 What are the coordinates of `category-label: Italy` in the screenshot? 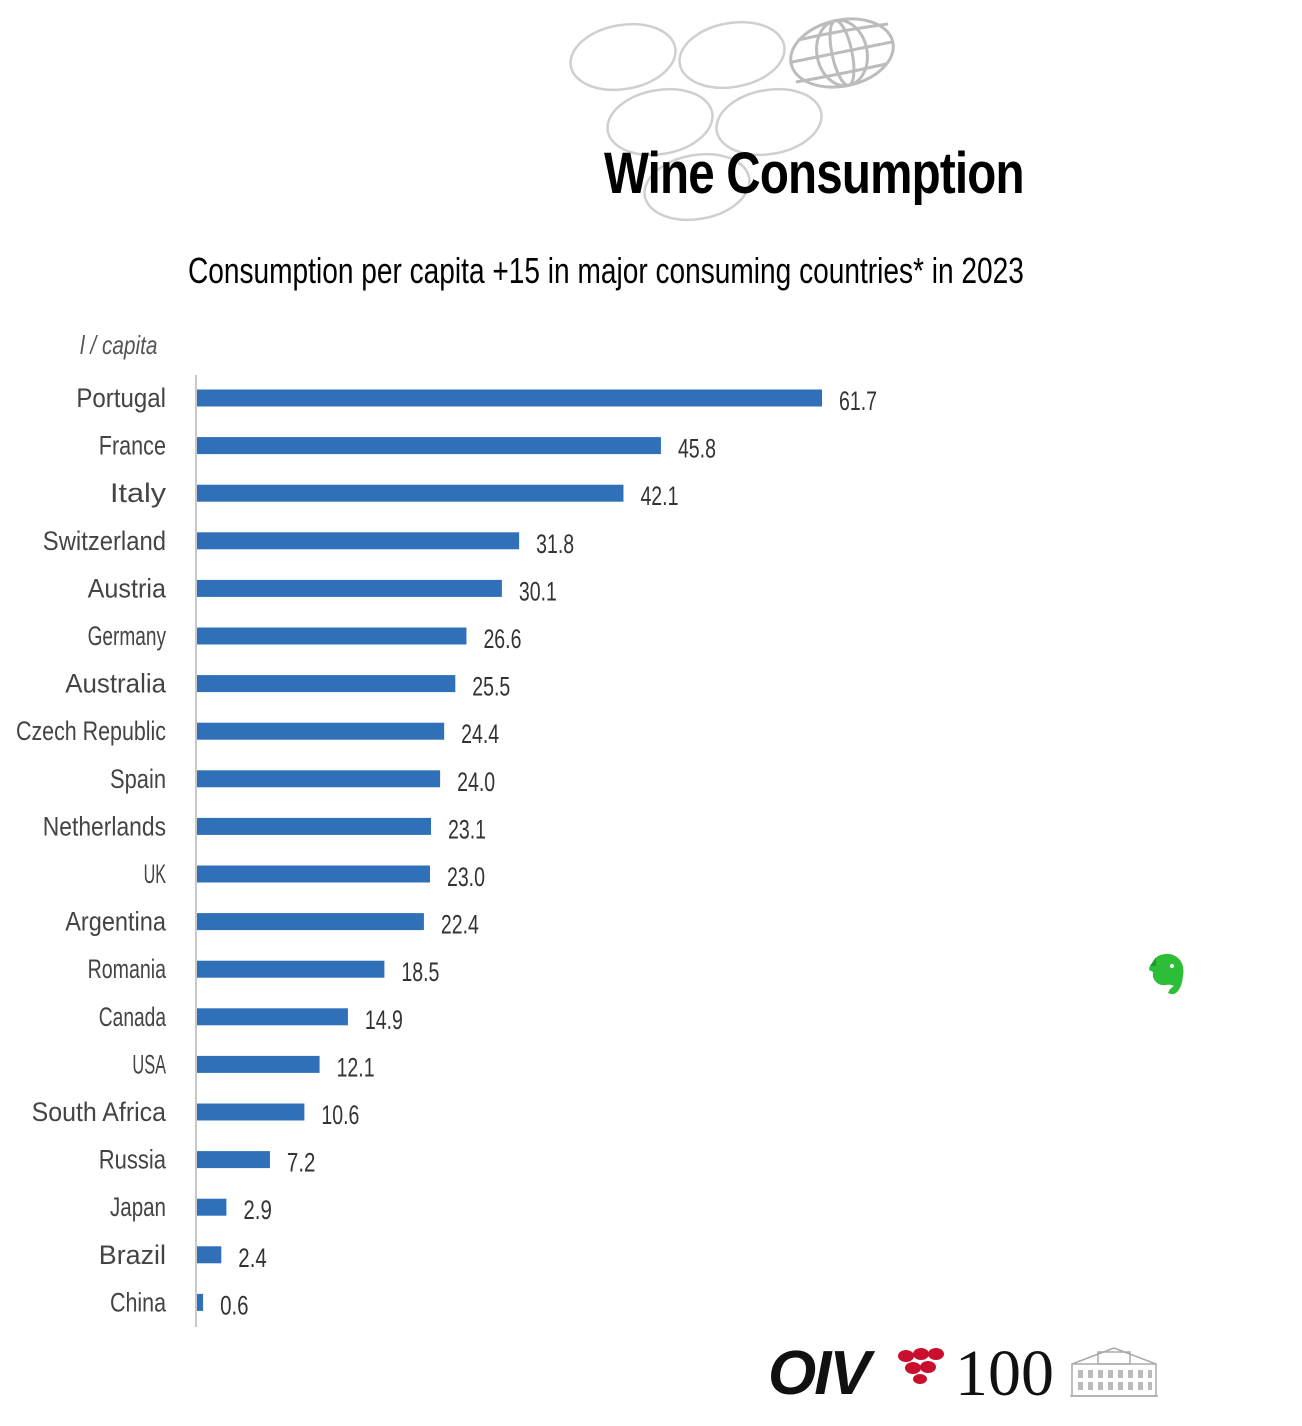 It's located at (138, 493).